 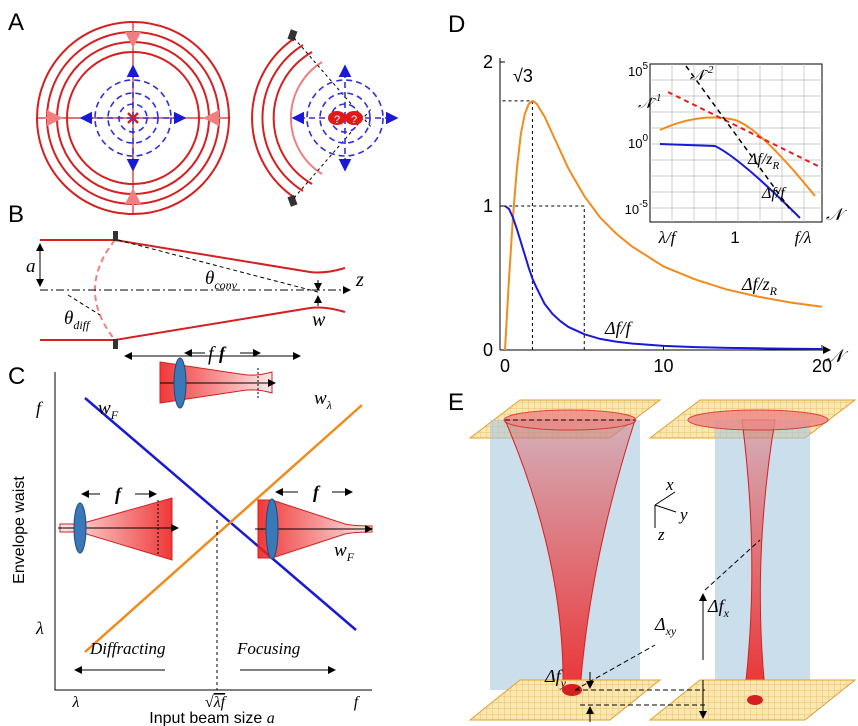 I want to click on y-axis-label: Envelope waist, so click(x=19, y=530).